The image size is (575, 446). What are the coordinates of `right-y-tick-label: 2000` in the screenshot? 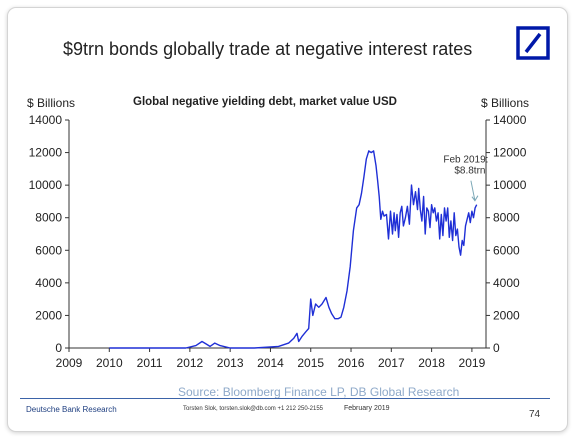 It's located at (506, 315).